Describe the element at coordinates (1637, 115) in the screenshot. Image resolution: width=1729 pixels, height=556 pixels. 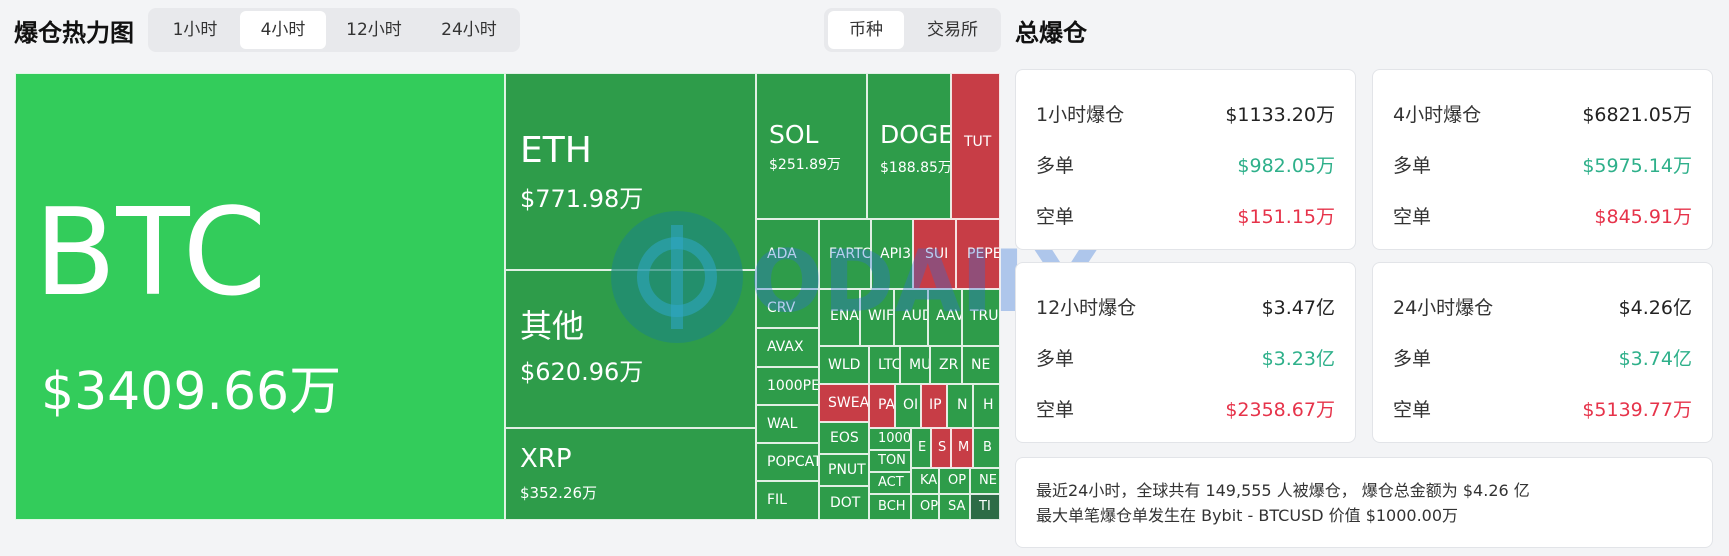
I see `card-total: $6821.05万` at that location.